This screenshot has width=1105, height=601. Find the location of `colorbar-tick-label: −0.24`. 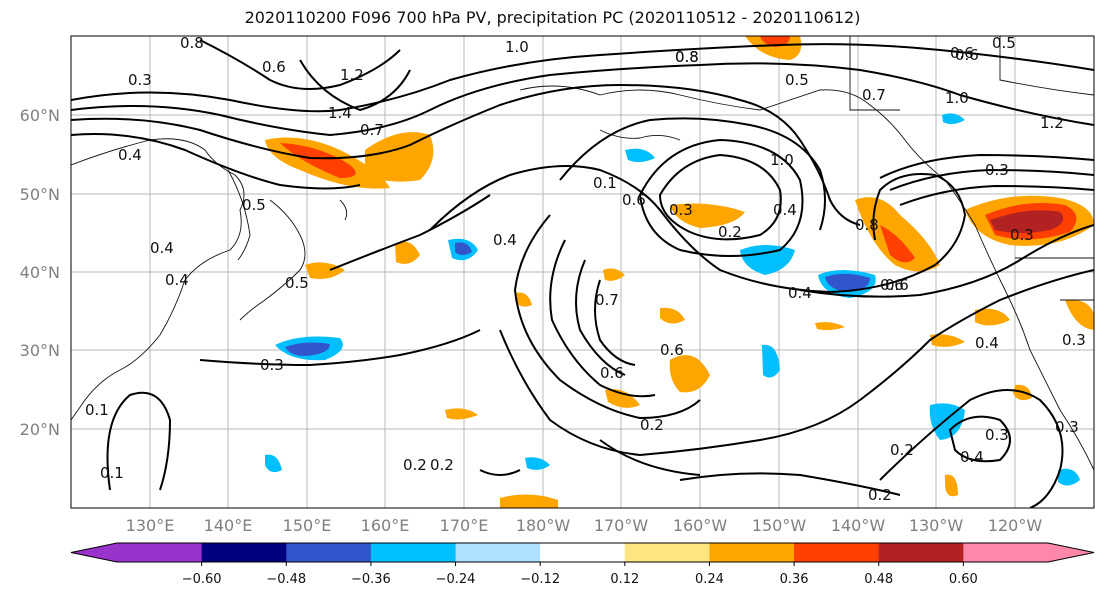

colorbar-tick-label: −0.24 is located at coordinates (456, 579).